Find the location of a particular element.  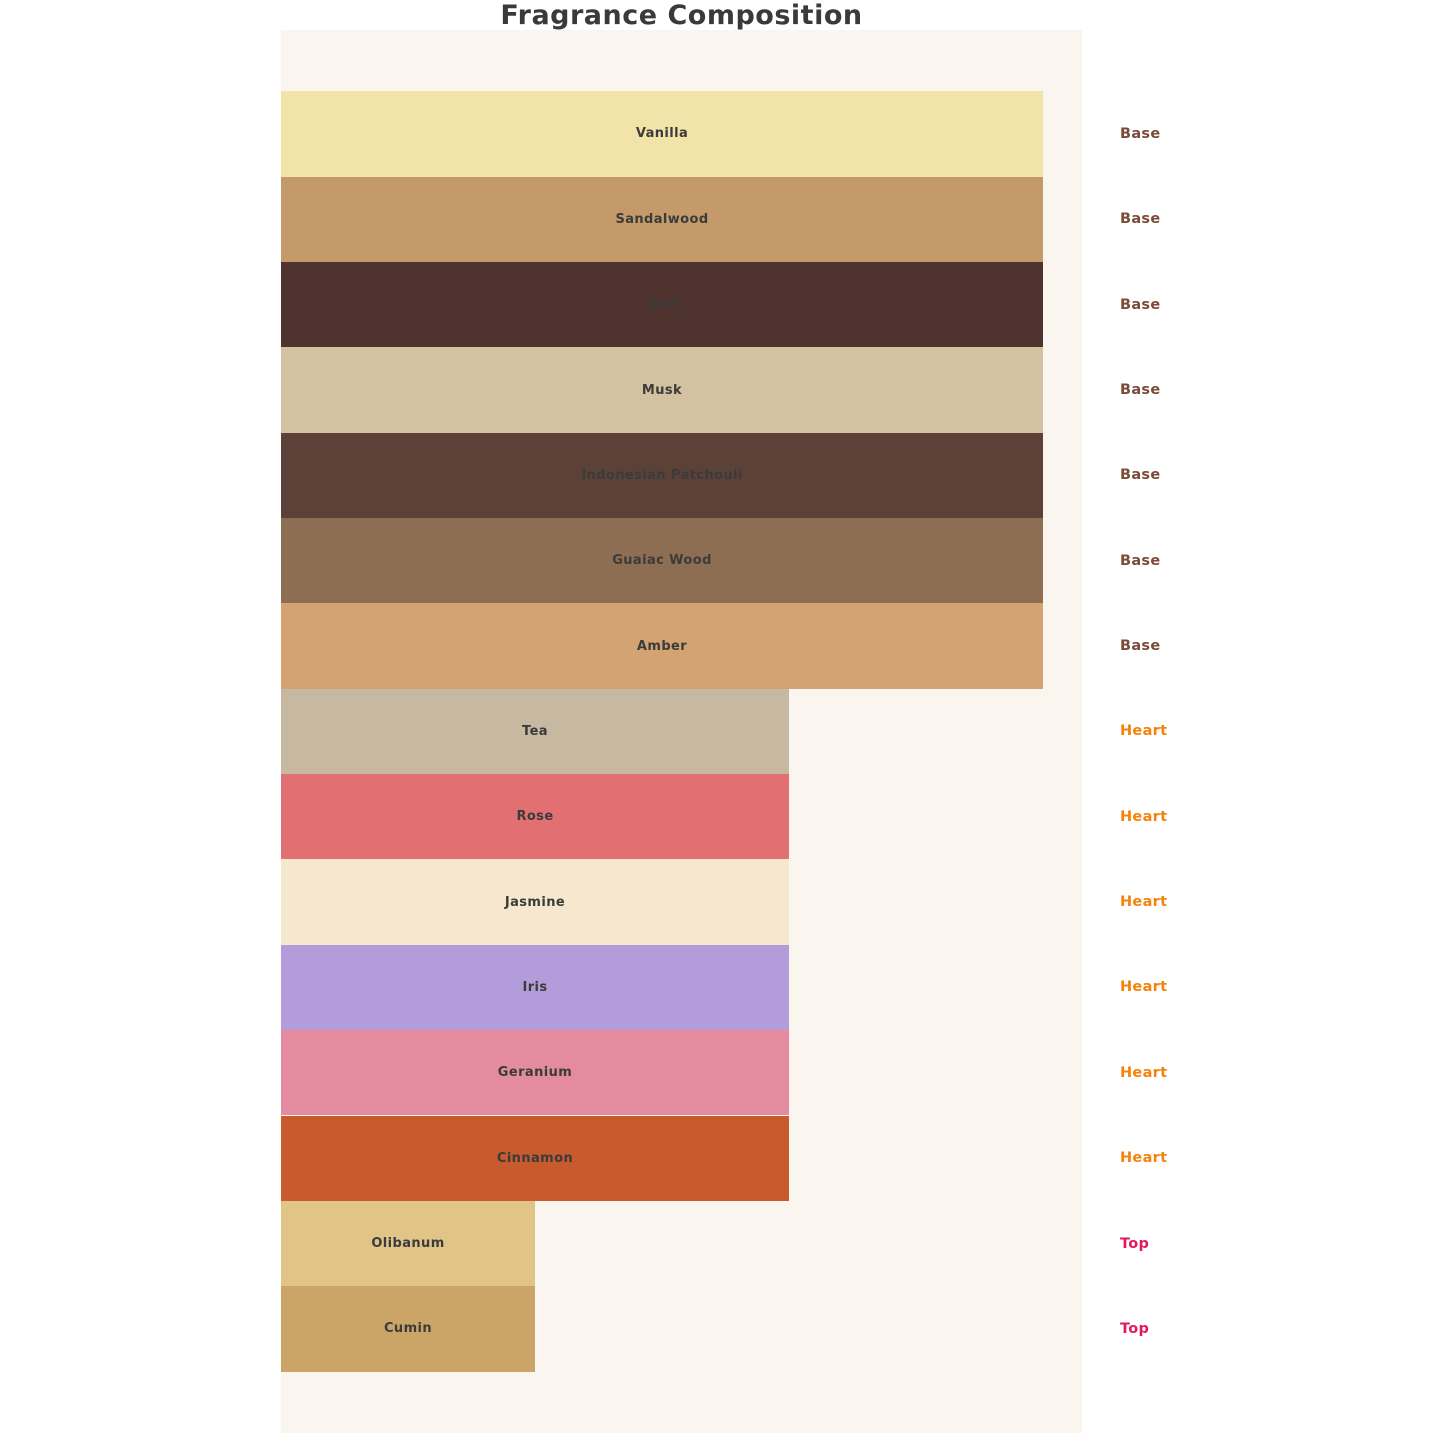

bar-label-vanilla: Vanilla is located at coordinates (662, 134).